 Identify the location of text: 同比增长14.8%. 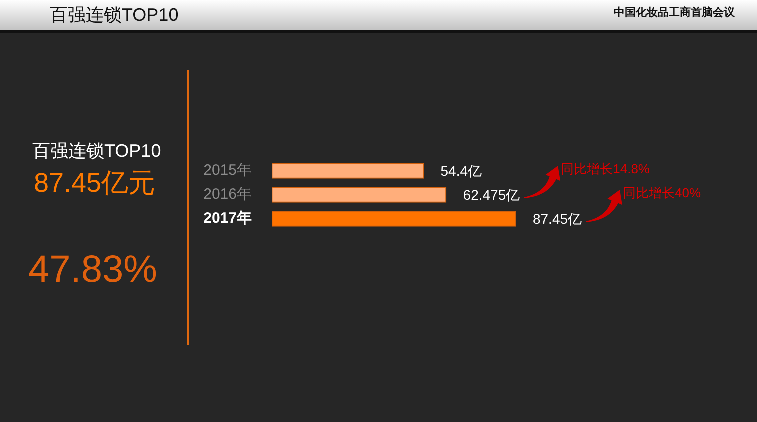
(605, 169).